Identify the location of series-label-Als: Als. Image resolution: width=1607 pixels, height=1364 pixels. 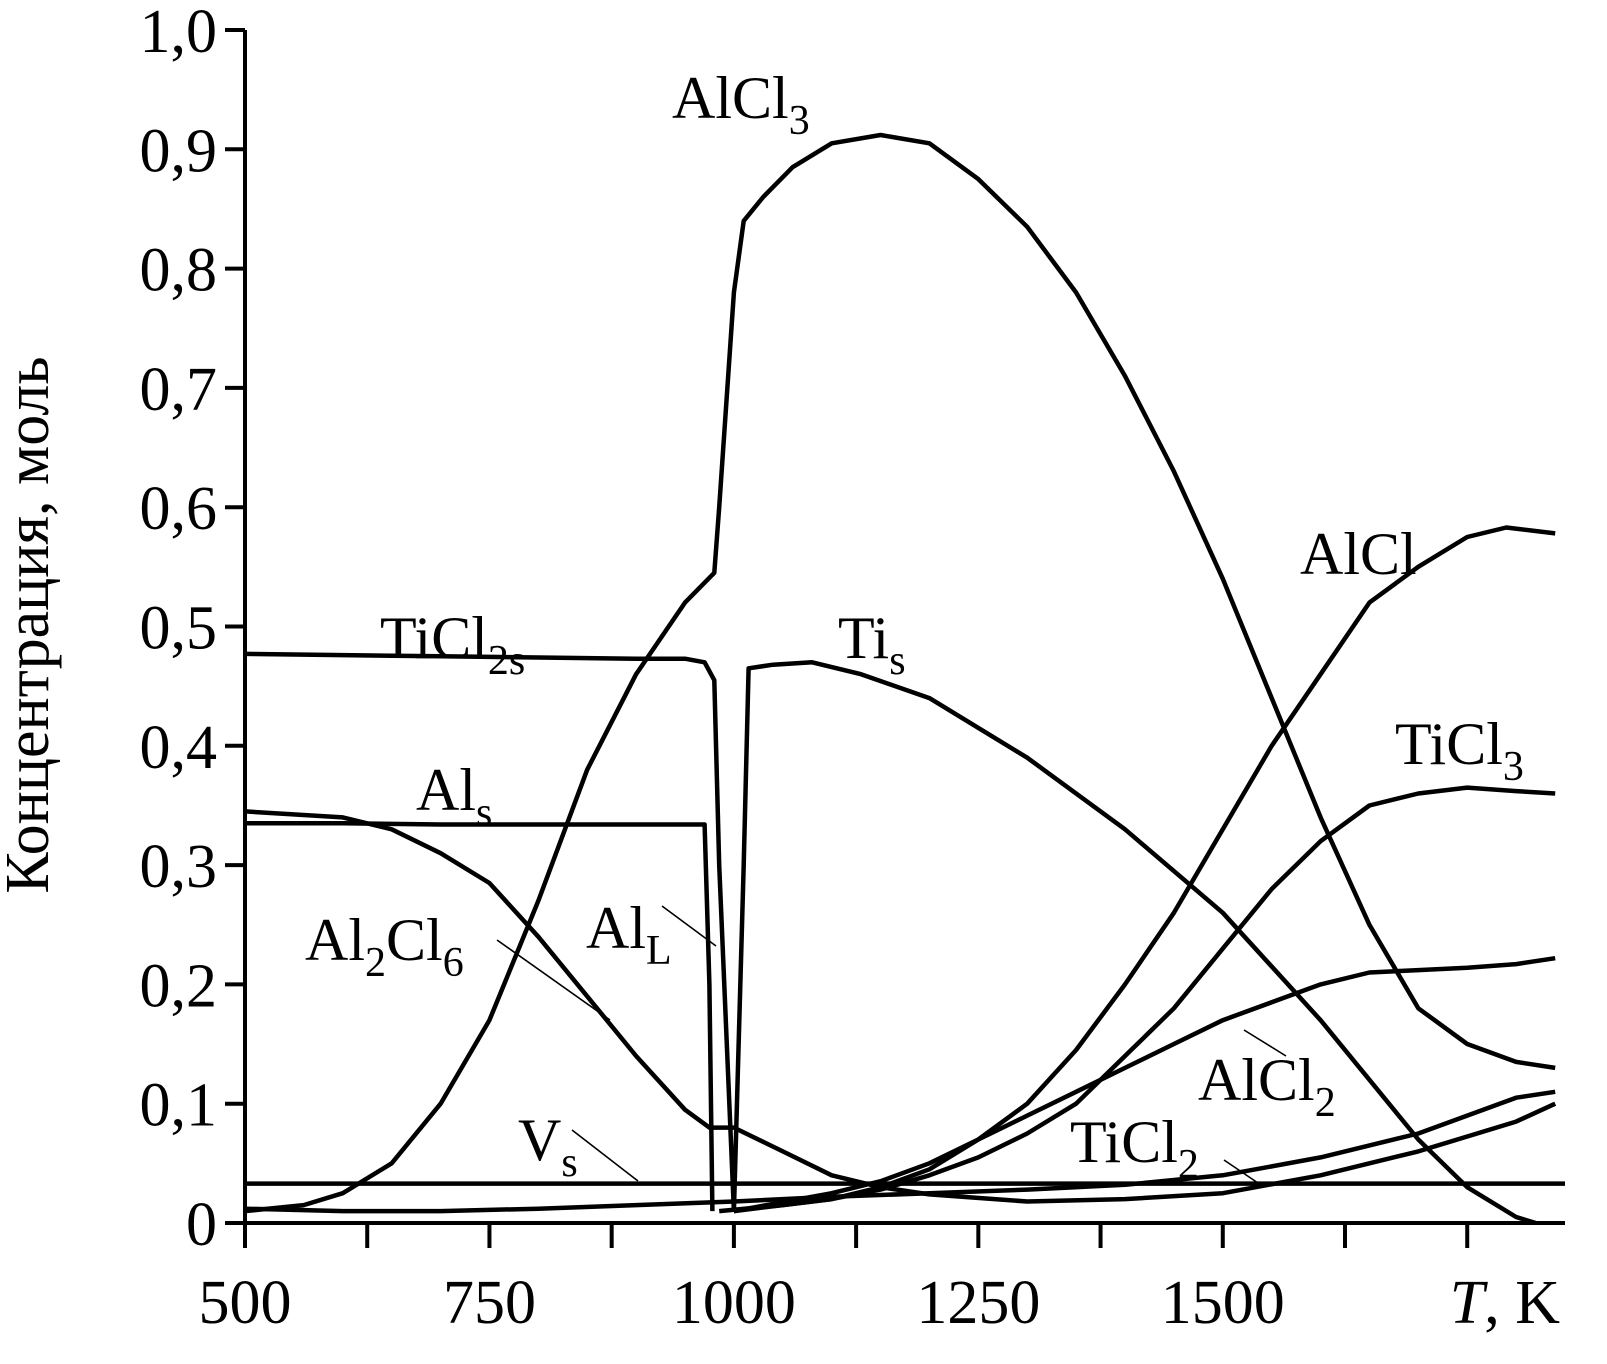
(454, 796).